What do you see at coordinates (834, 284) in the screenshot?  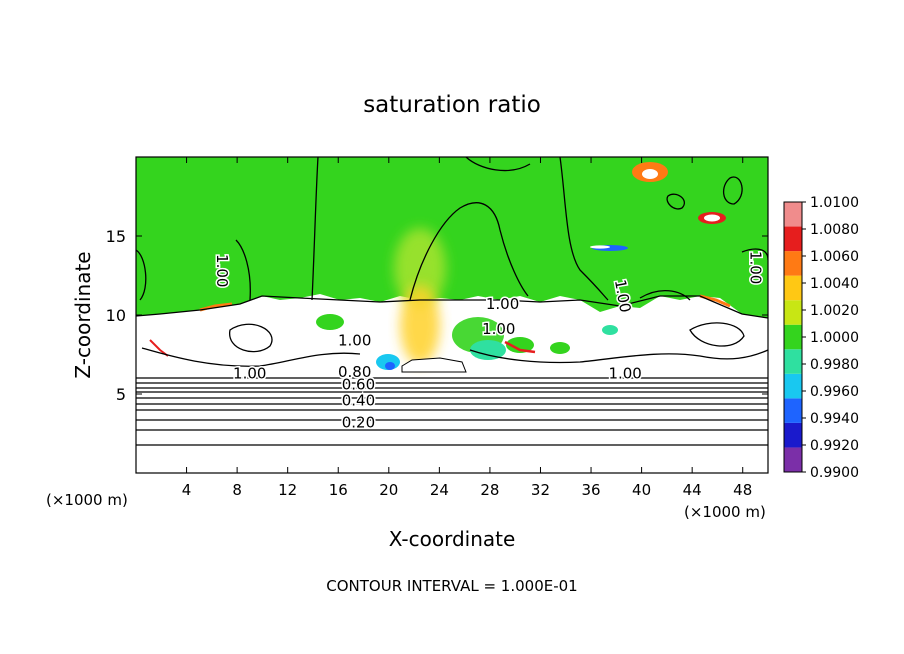 I see `colorbar-label: 1.0040` at bounding box center [834, 284].